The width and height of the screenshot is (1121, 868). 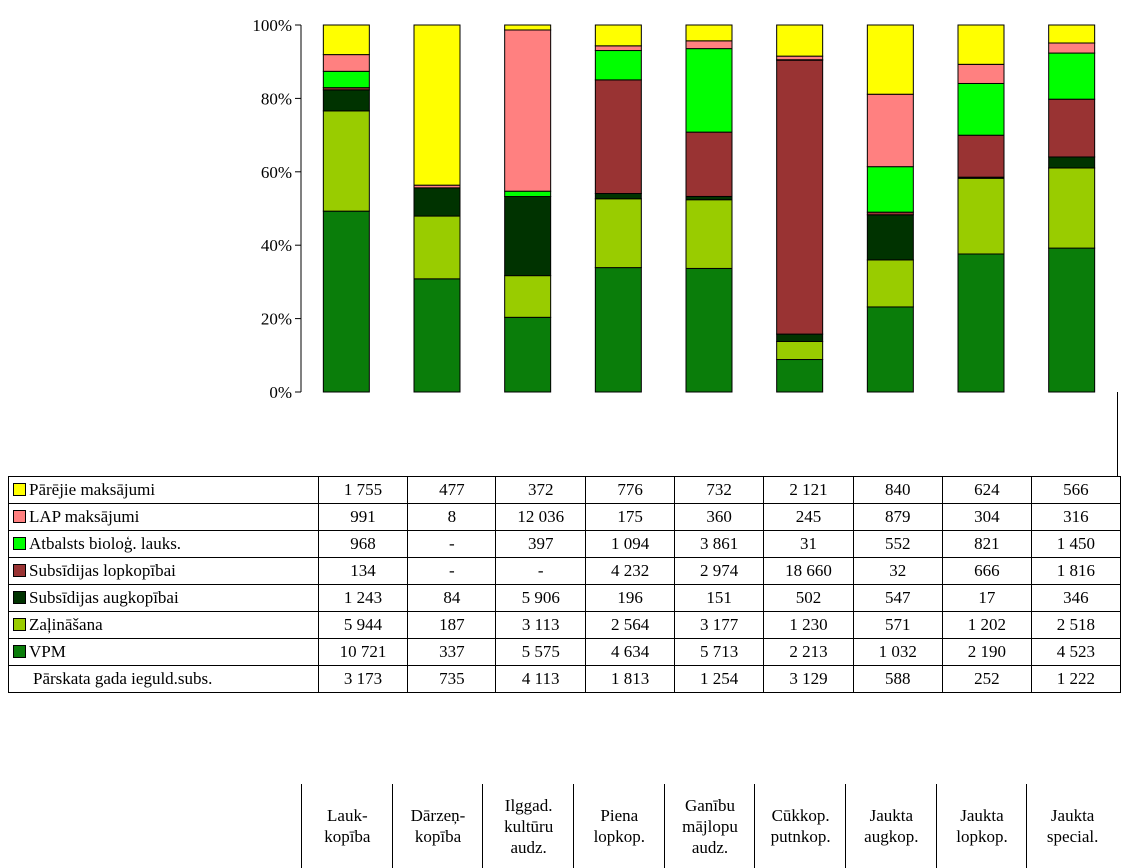 What do you see at coordinates (809, 679) in the screenshot?
I see `table-cell: 3 129` at bounding box center [809, 679].